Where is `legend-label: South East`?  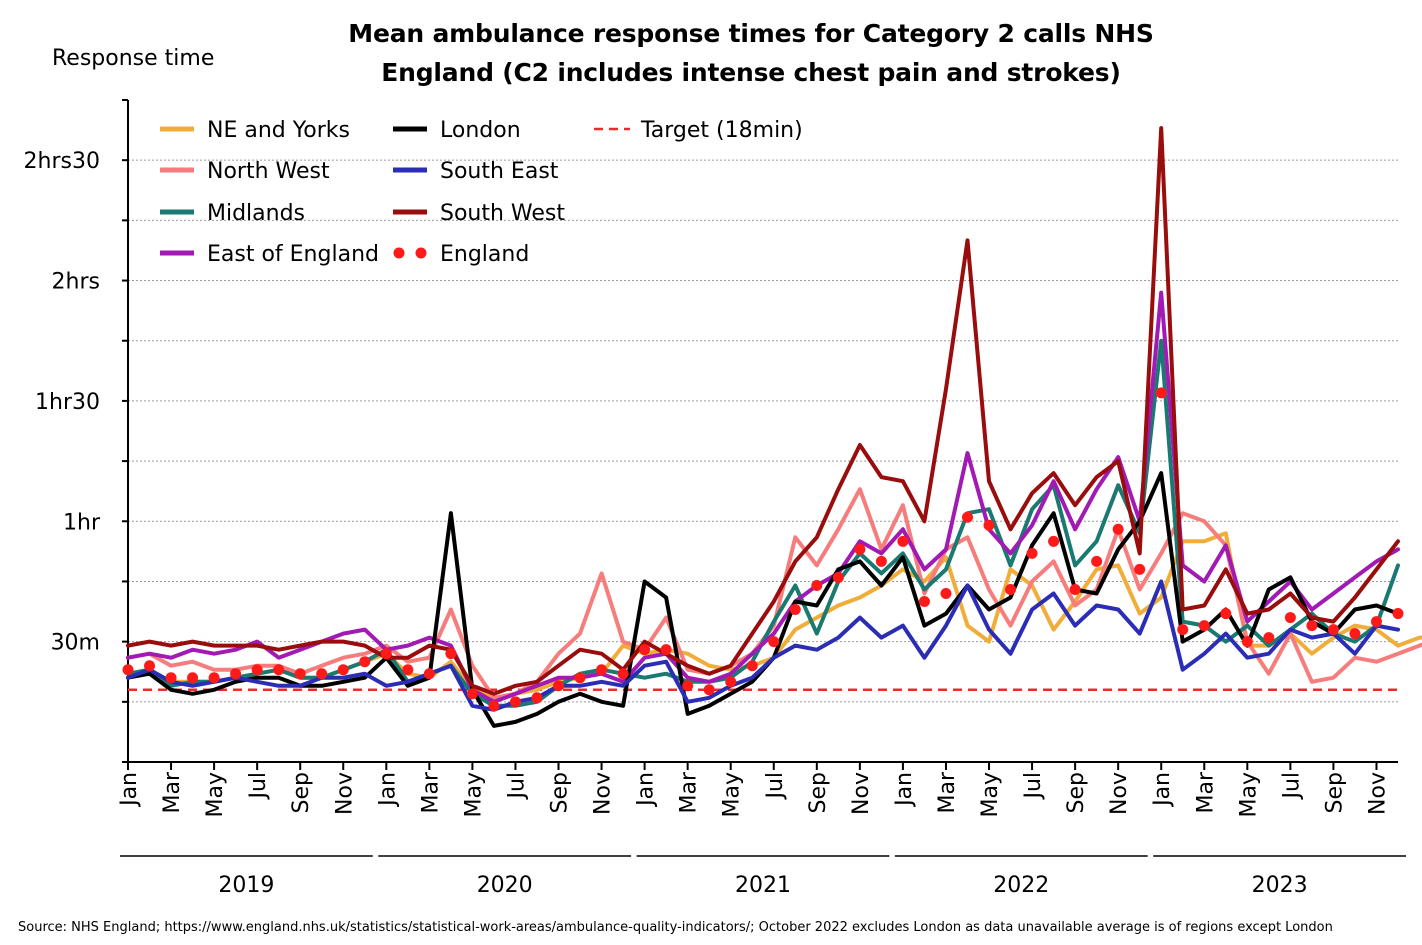 legend-label: South East is located at coordinates (499, 171).